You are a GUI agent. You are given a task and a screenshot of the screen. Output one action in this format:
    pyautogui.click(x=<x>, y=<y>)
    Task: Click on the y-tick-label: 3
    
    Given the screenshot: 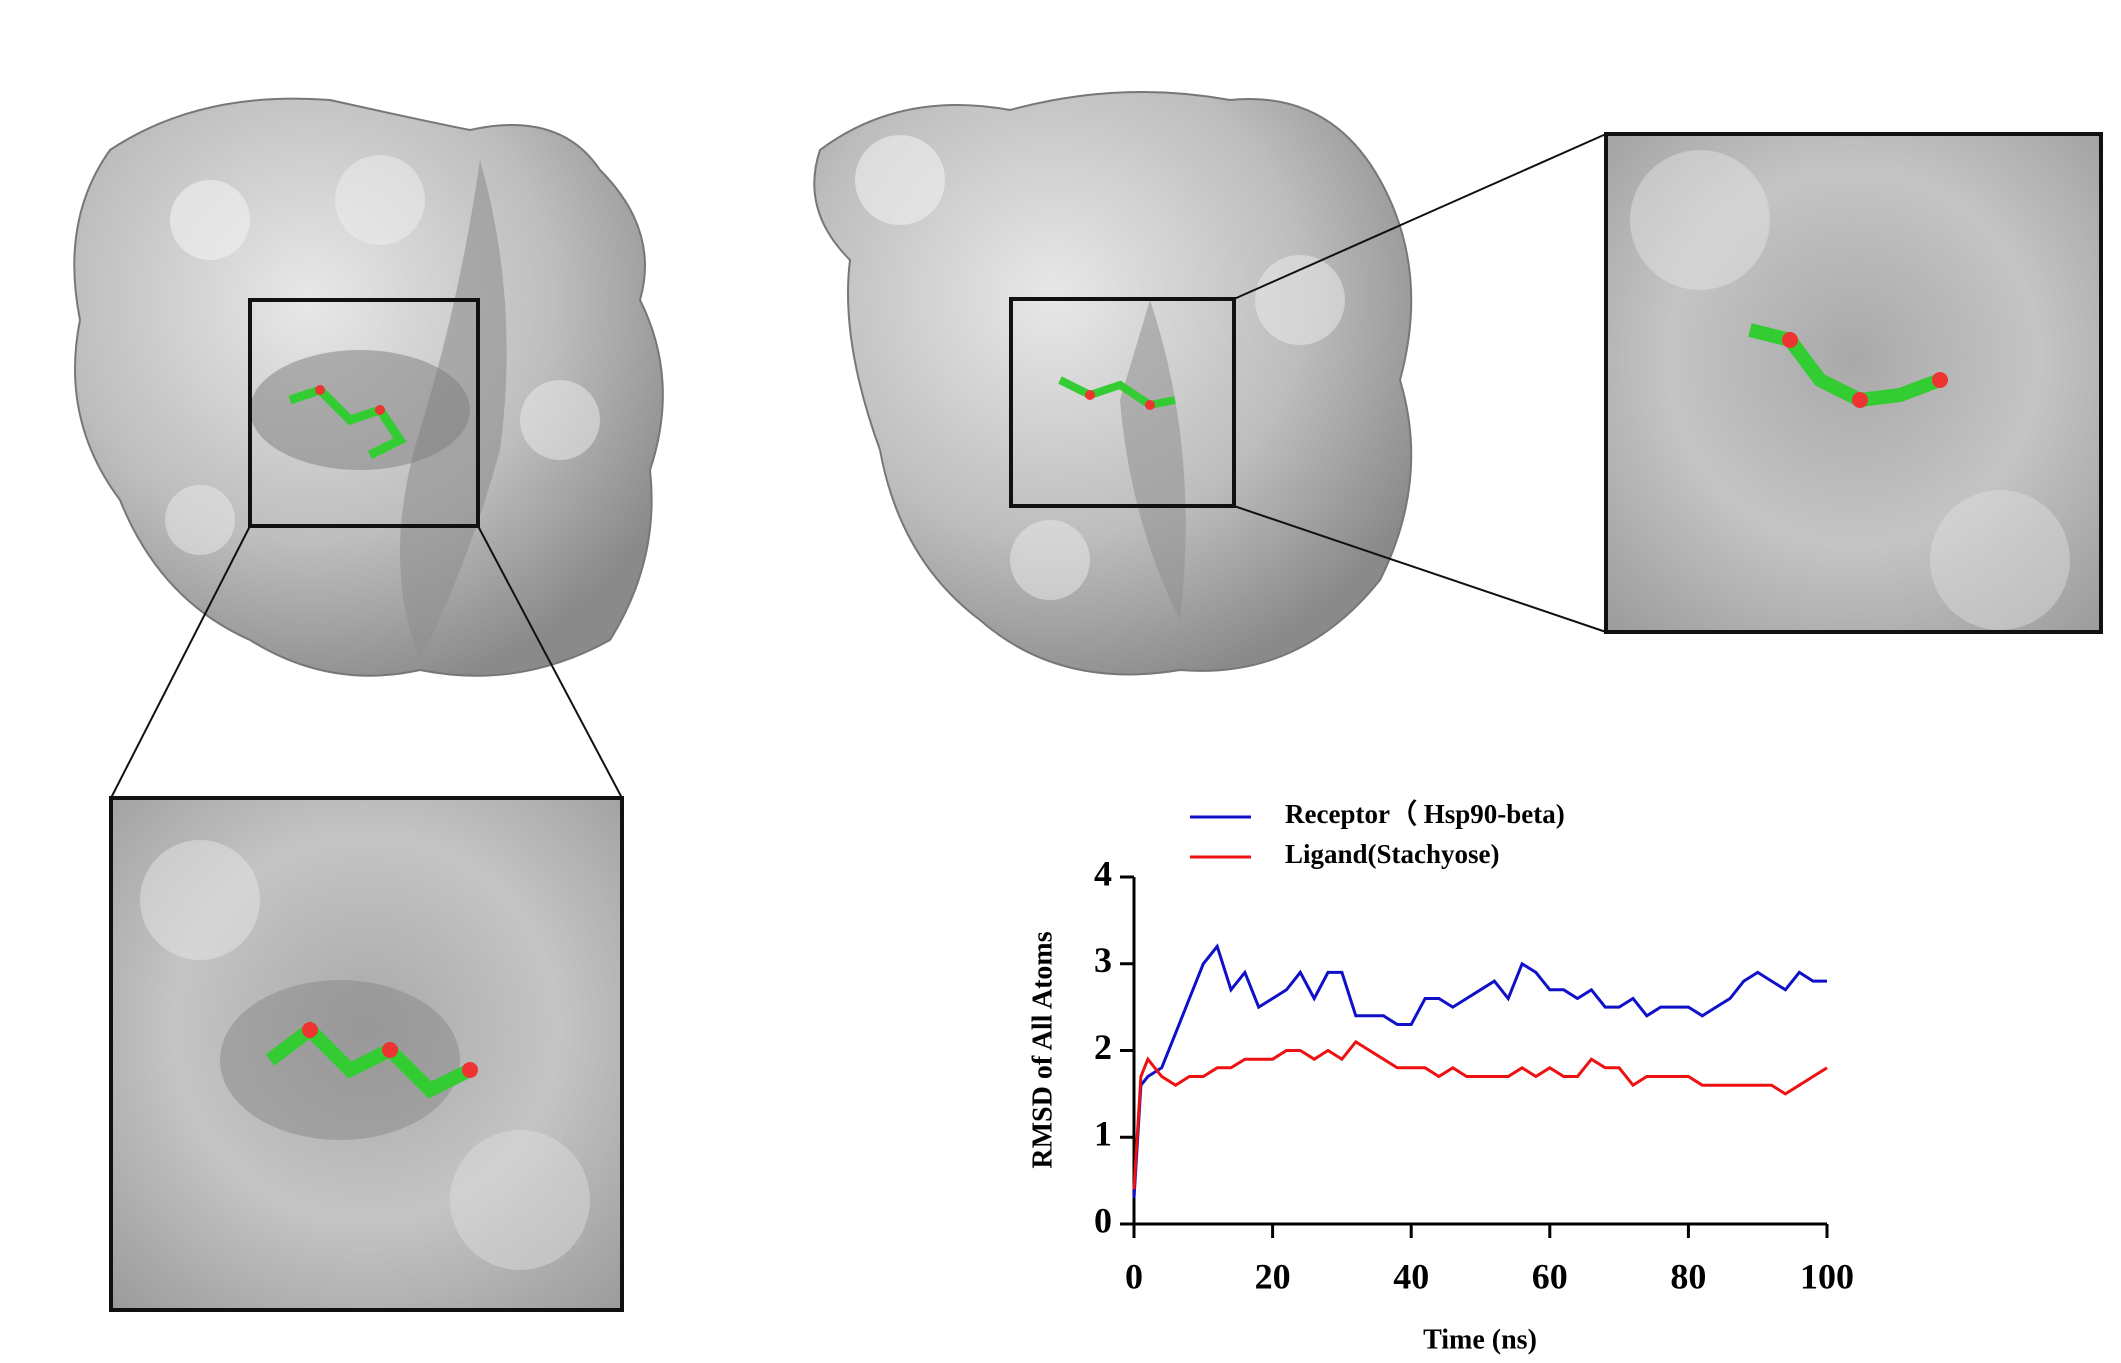 What is the action you would take?
    pyautogui.click(x=1103, y=960)
    